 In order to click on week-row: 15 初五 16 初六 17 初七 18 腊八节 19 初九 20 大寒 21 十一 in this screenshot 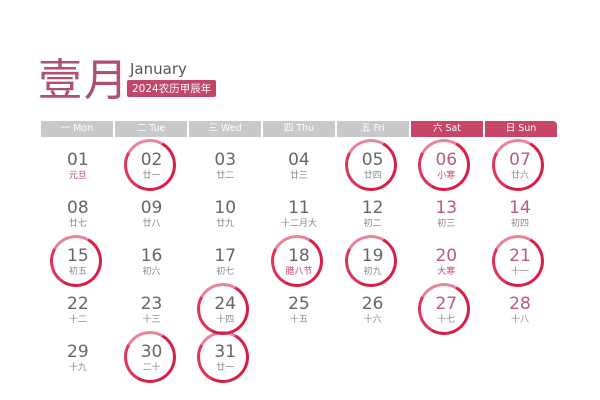, I will do `click(299, 261)`.